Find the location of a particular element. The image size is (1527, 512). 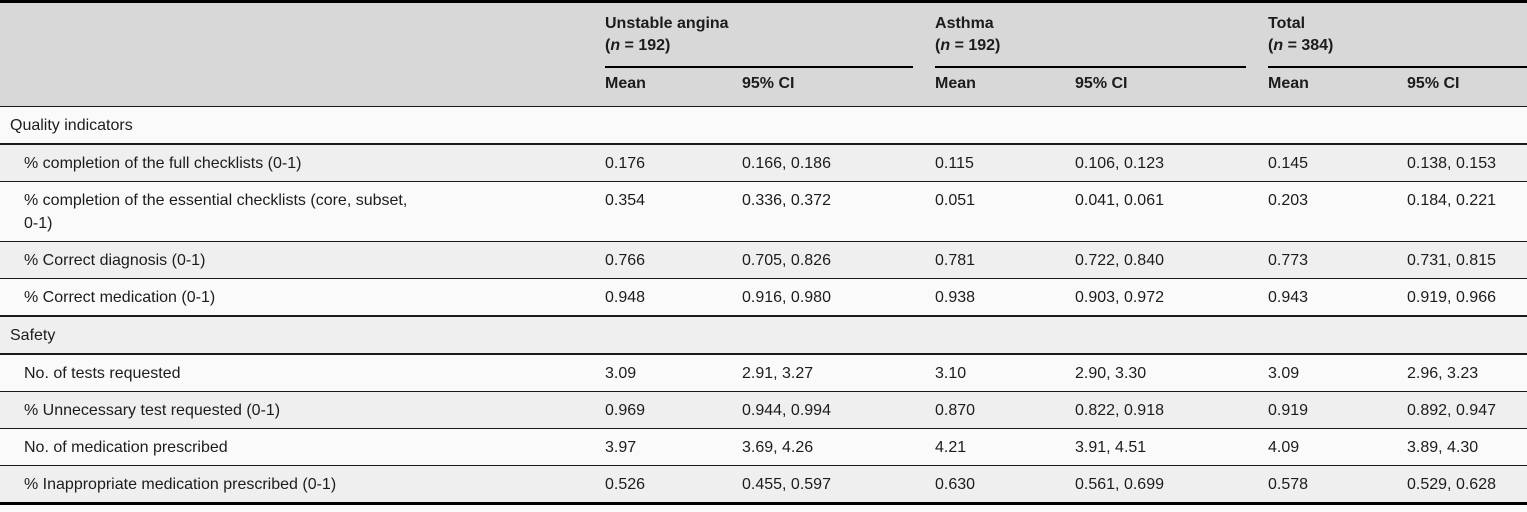

cell-ci: 0.106, 0.123 is located at coordinates (1172, 162).